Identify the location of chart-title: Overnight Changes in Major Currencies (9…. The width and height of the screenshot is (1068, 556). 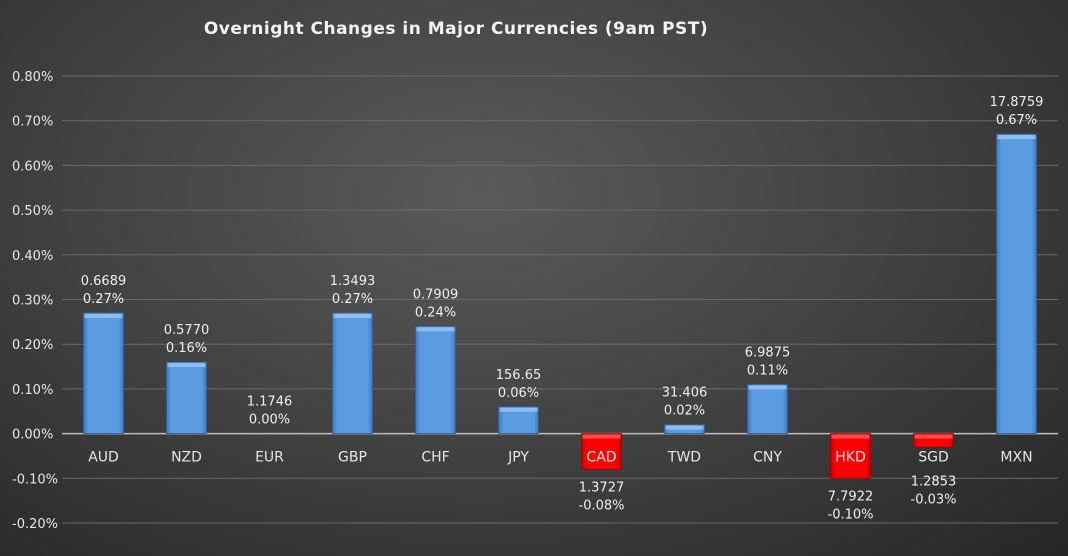
(456, 29).